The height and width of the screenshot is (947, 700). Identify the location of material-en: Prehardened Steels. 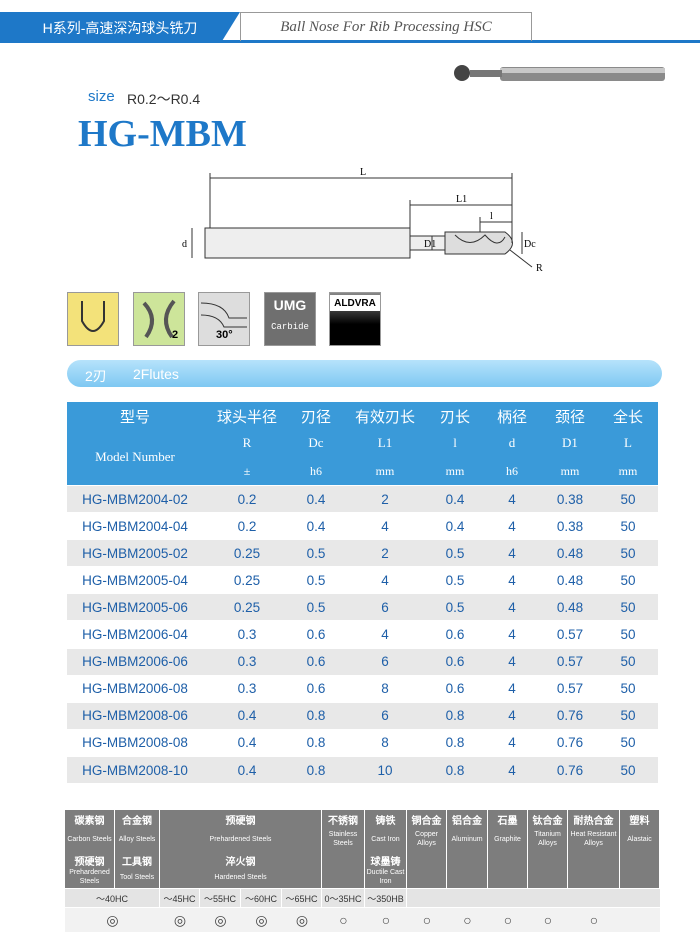
(89, 877).